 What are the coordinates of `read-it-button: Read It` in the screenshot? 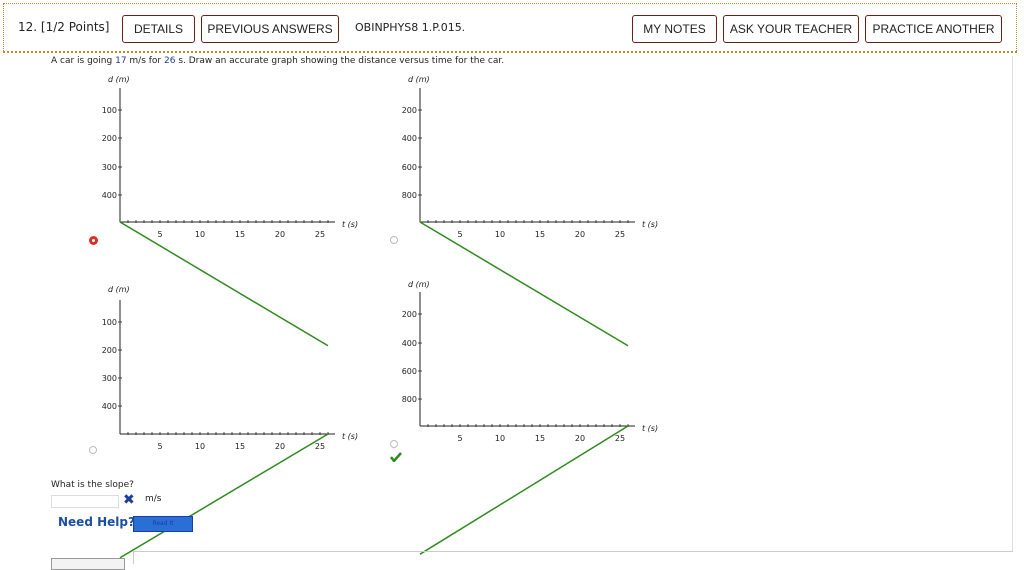 It's located at (163, 524).